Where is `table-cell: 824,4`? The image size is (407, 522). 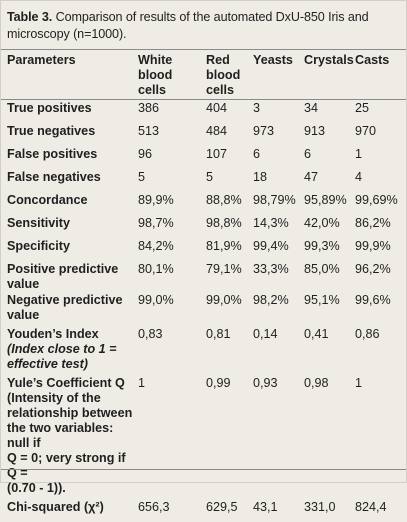
table-cell: 824,4 is located at coordinates (371, 507).